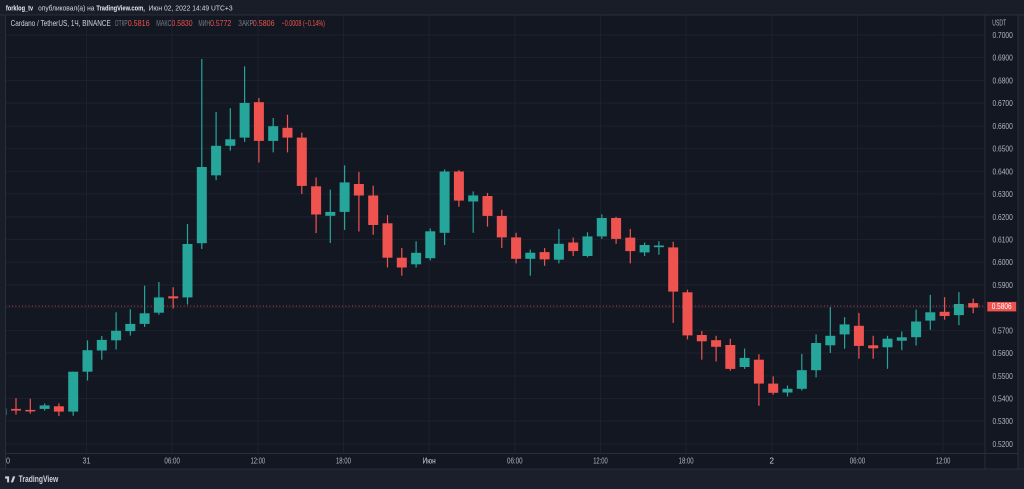  I want to click on svg-text: МИН, so click(204, 23).